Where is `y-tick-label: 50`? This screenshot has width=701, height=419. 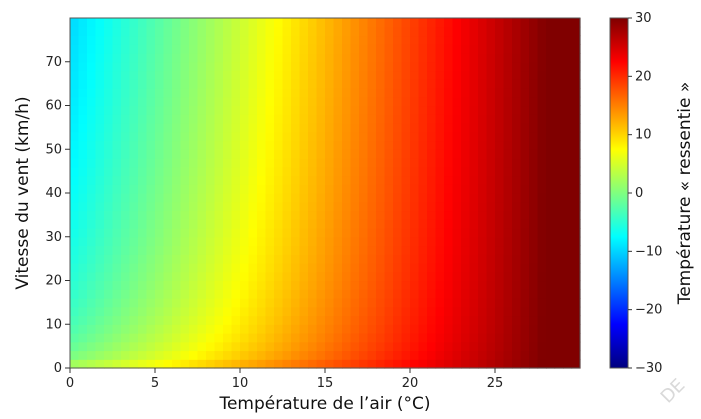
y-tick-label: 50 is located at coordinates (53, 149).